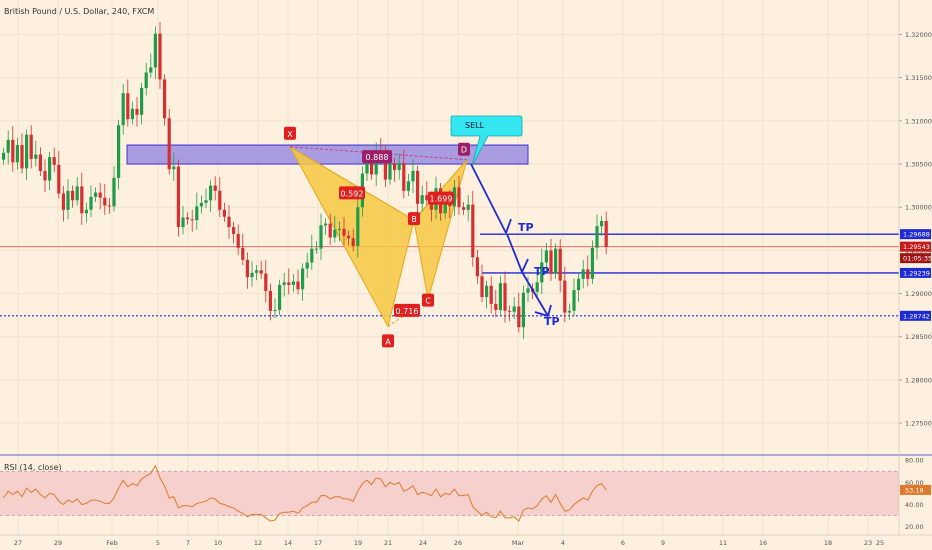 The image size is (932, 550). I want to click on resistance-zone, so click(327, 154).